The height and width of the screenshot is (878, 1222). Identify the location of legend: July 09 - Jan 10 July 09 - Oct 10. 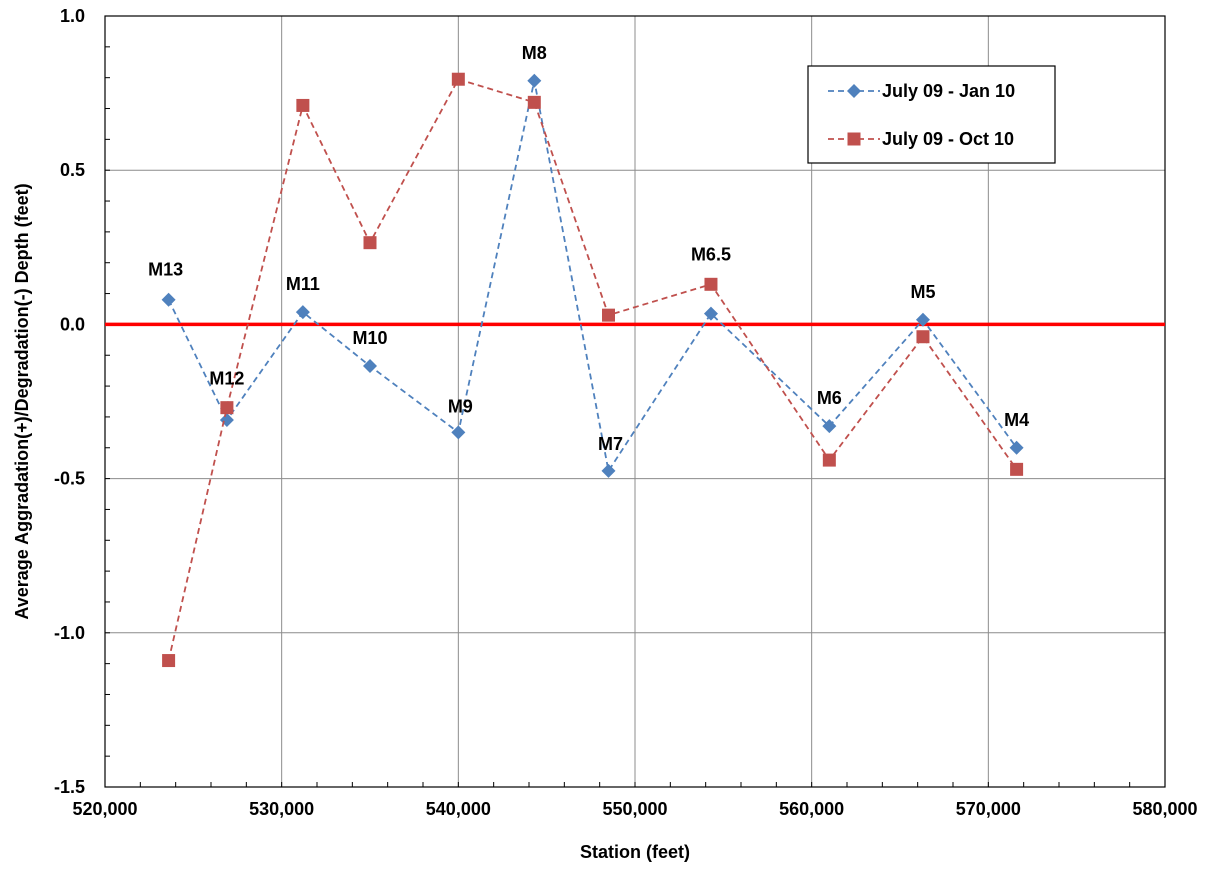
(931, 114).